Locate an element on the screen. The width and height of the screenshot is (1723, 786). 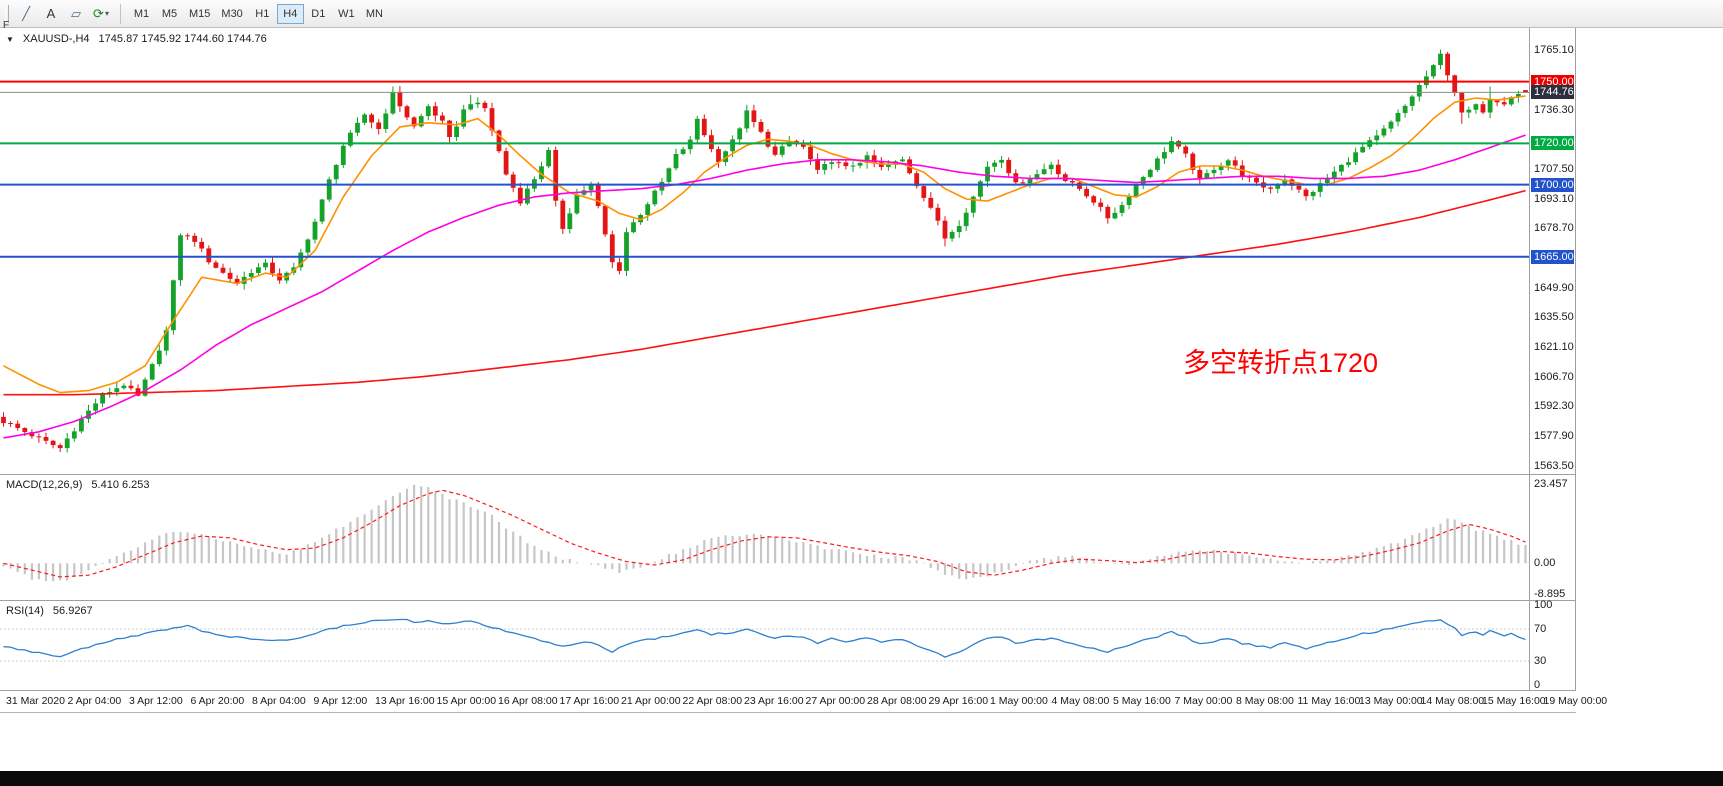
text-icon: A is located at coordinates (51, 13).